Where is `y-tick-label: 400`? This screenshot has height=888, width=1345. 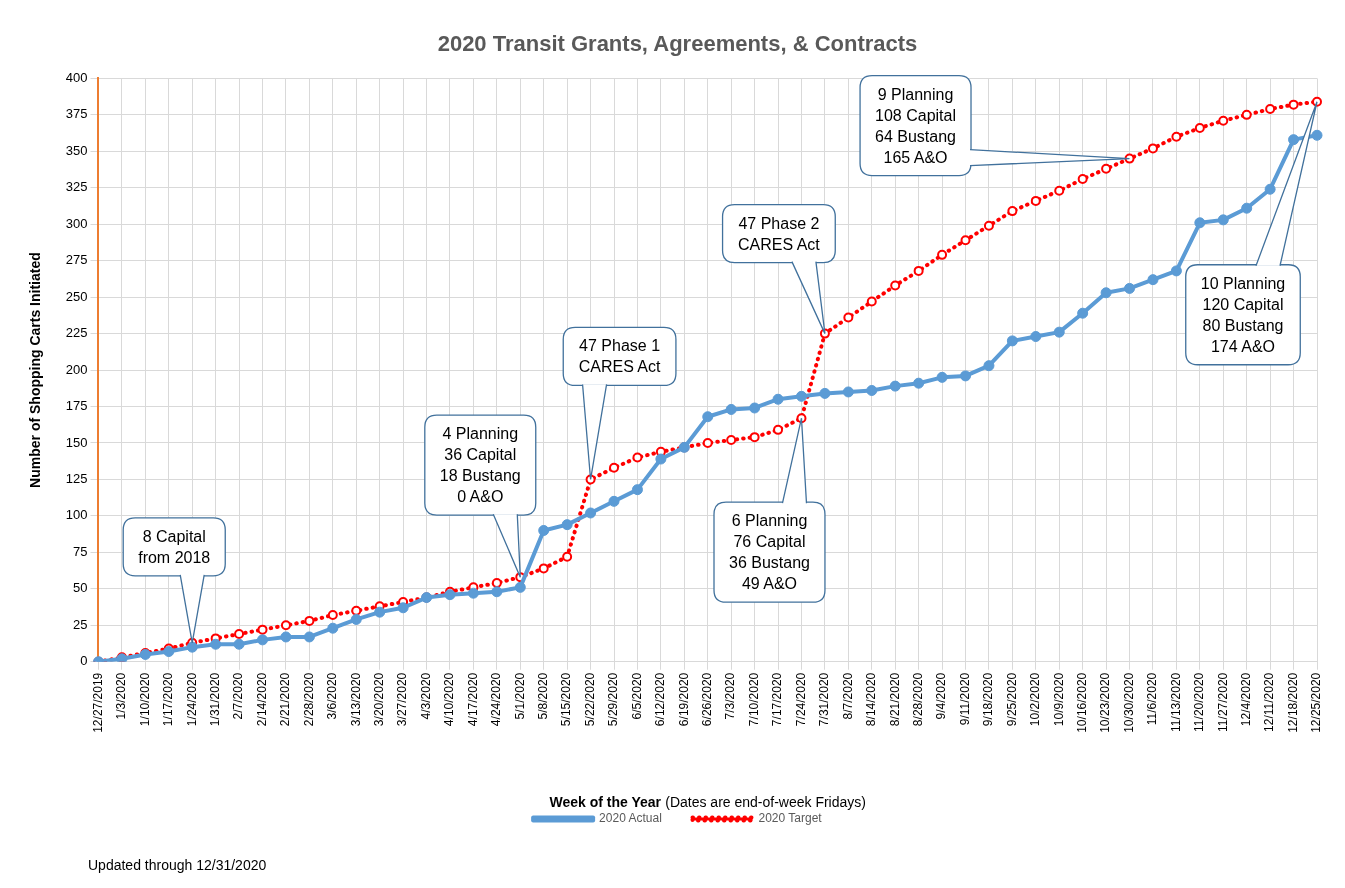 y-tick-label: 400 is located at coordinates (76, 77).